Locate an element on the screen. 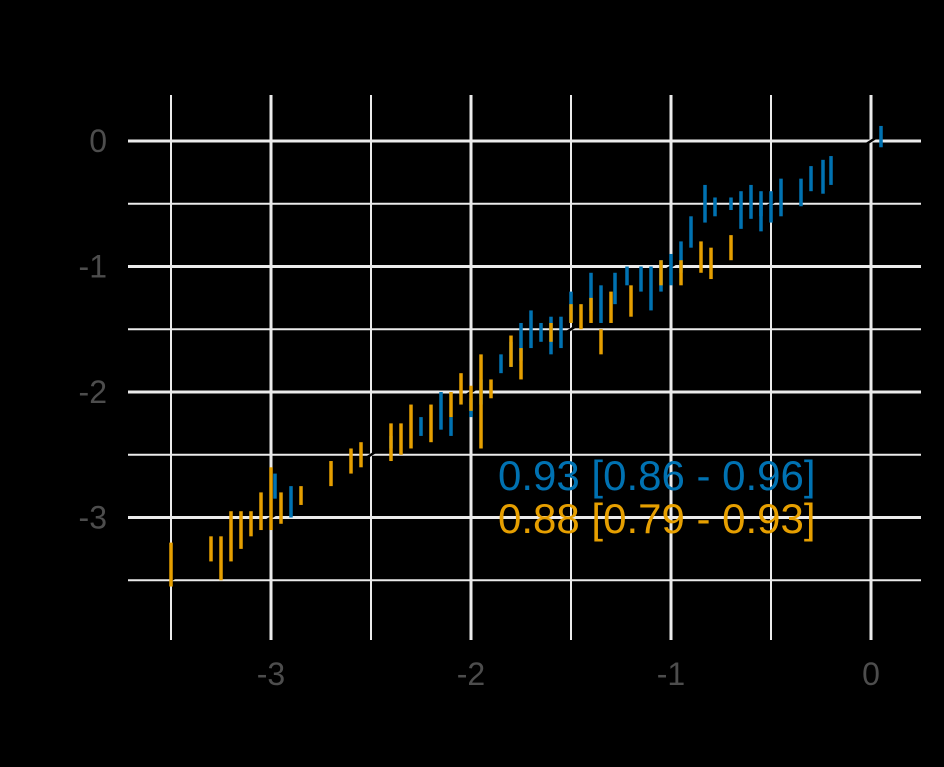  x-tick-label: -1 is located at coordinates (671, 674).